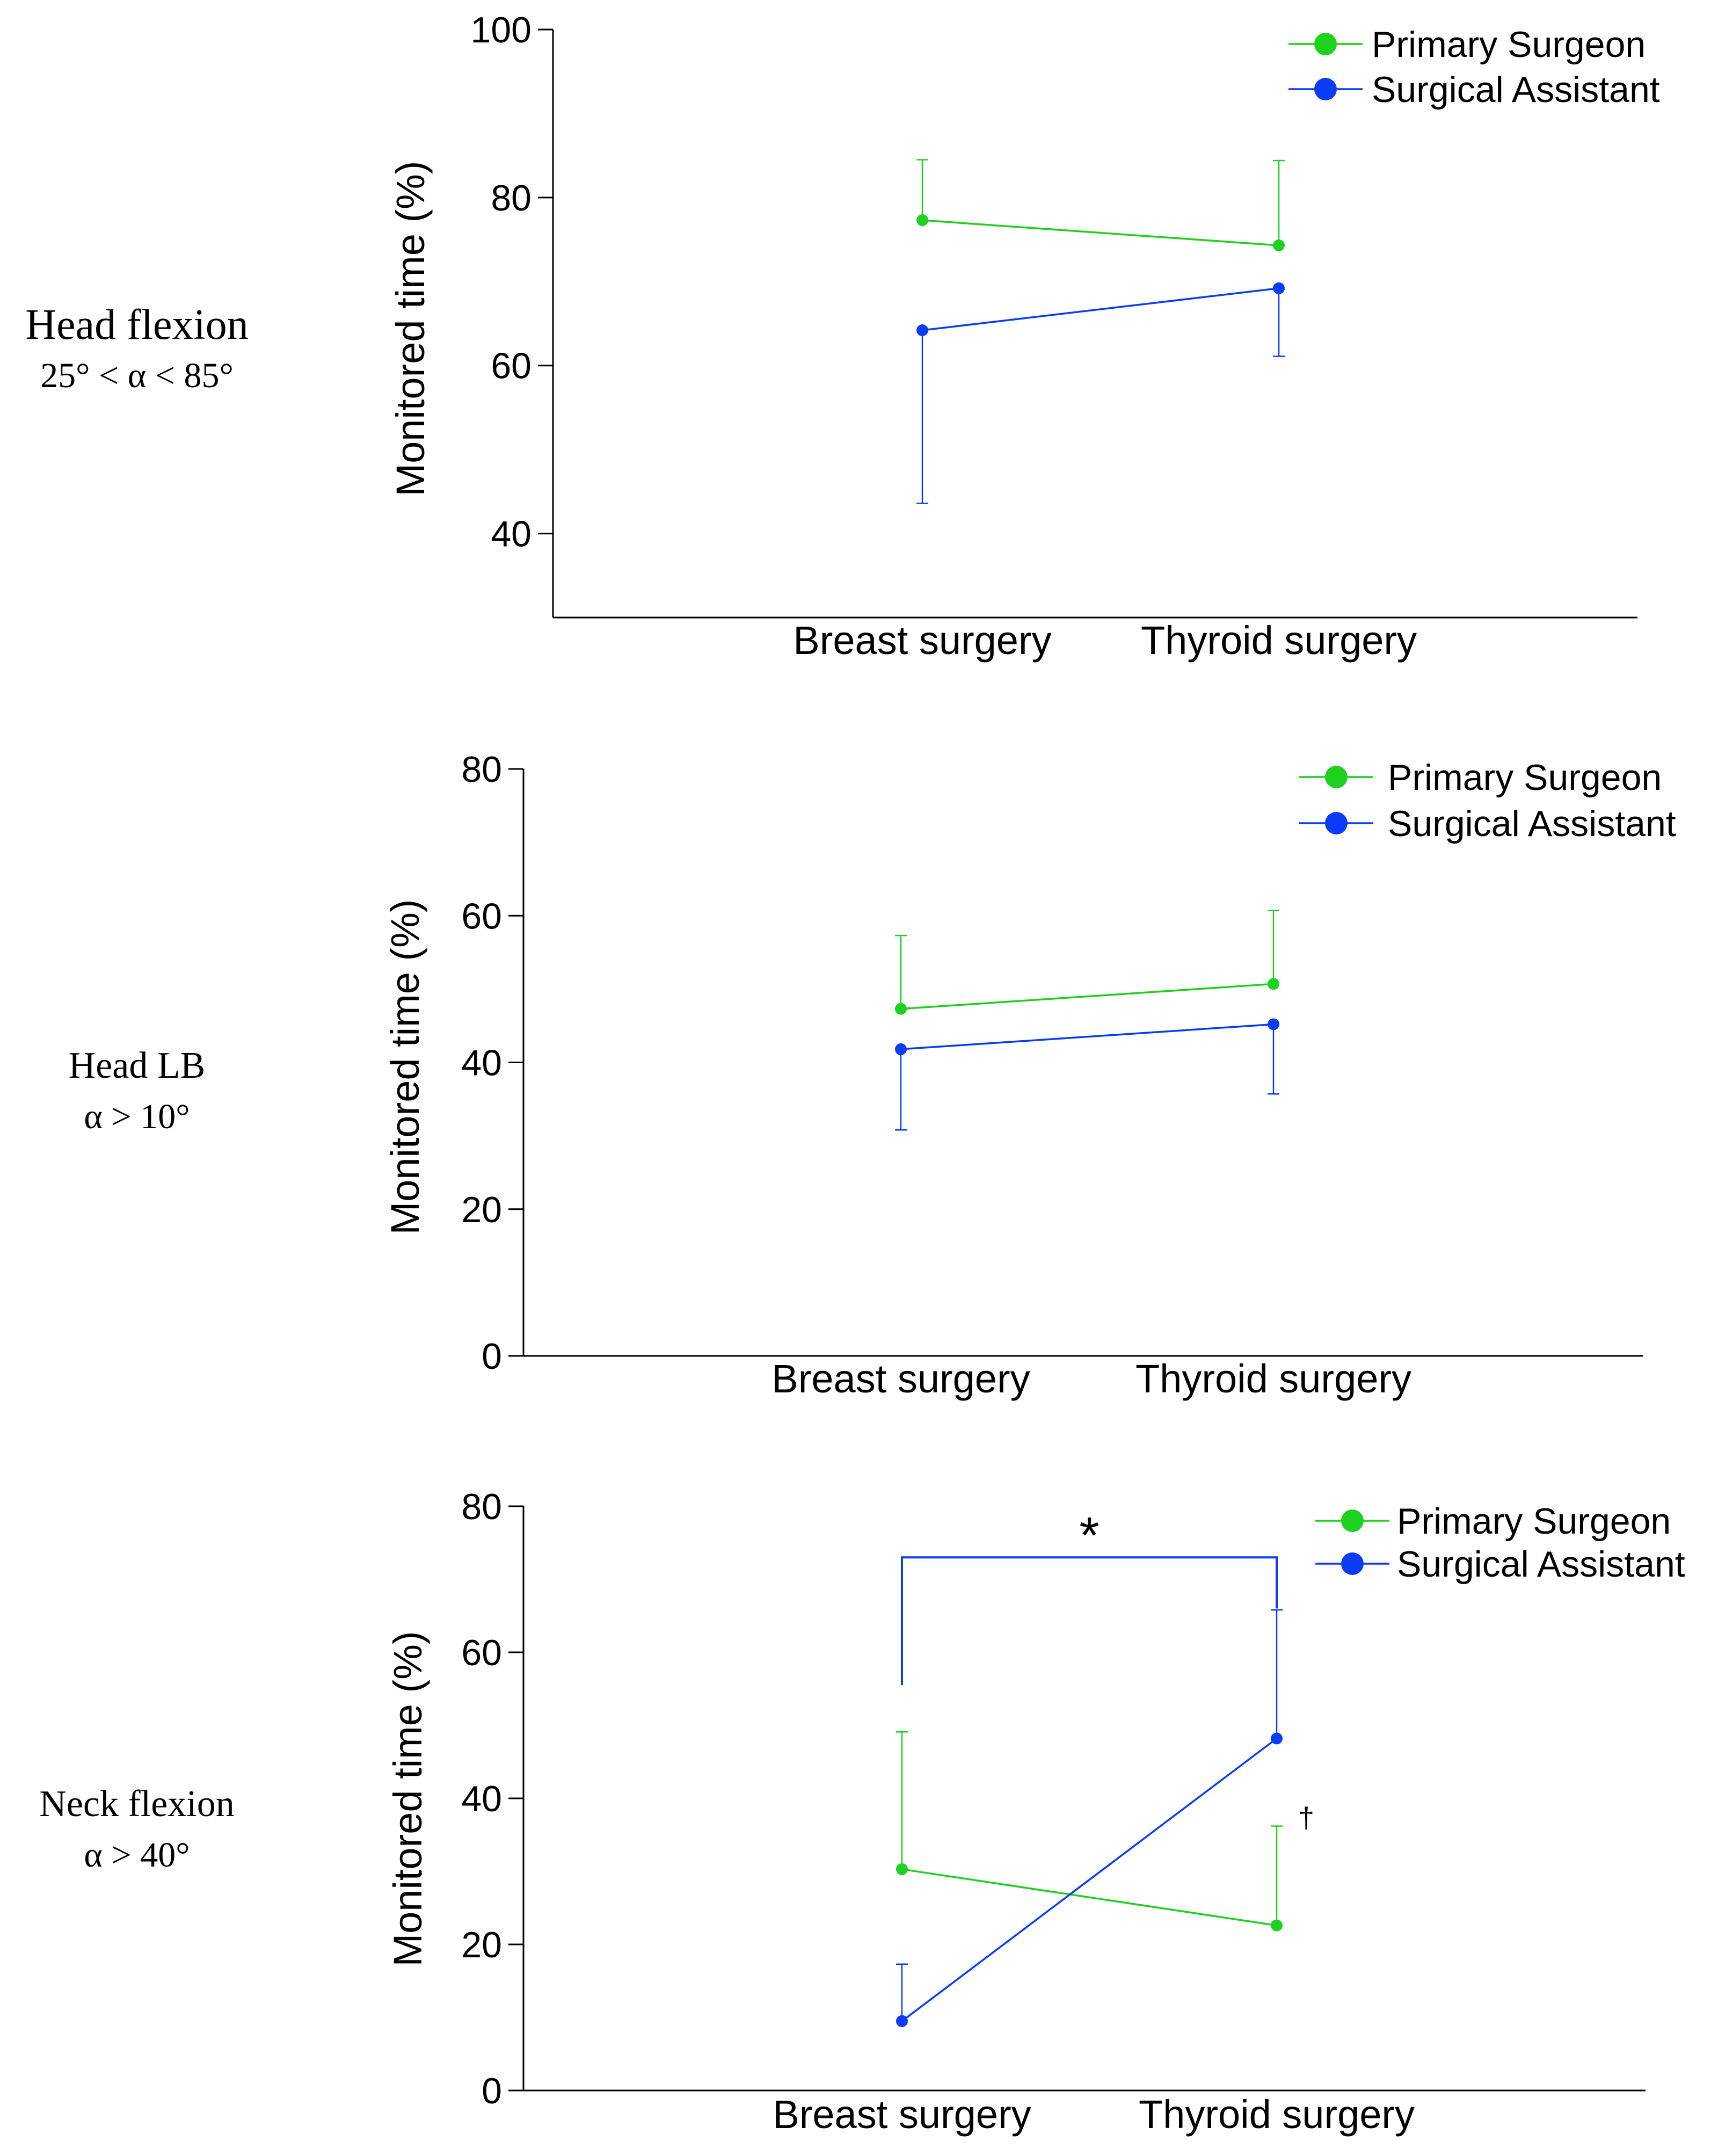 This screenshot has width=1718, height=2156. Describe the element at coordinates (137, 1065) in the screenshot. I see `row-label-title: Head LB` at that location.